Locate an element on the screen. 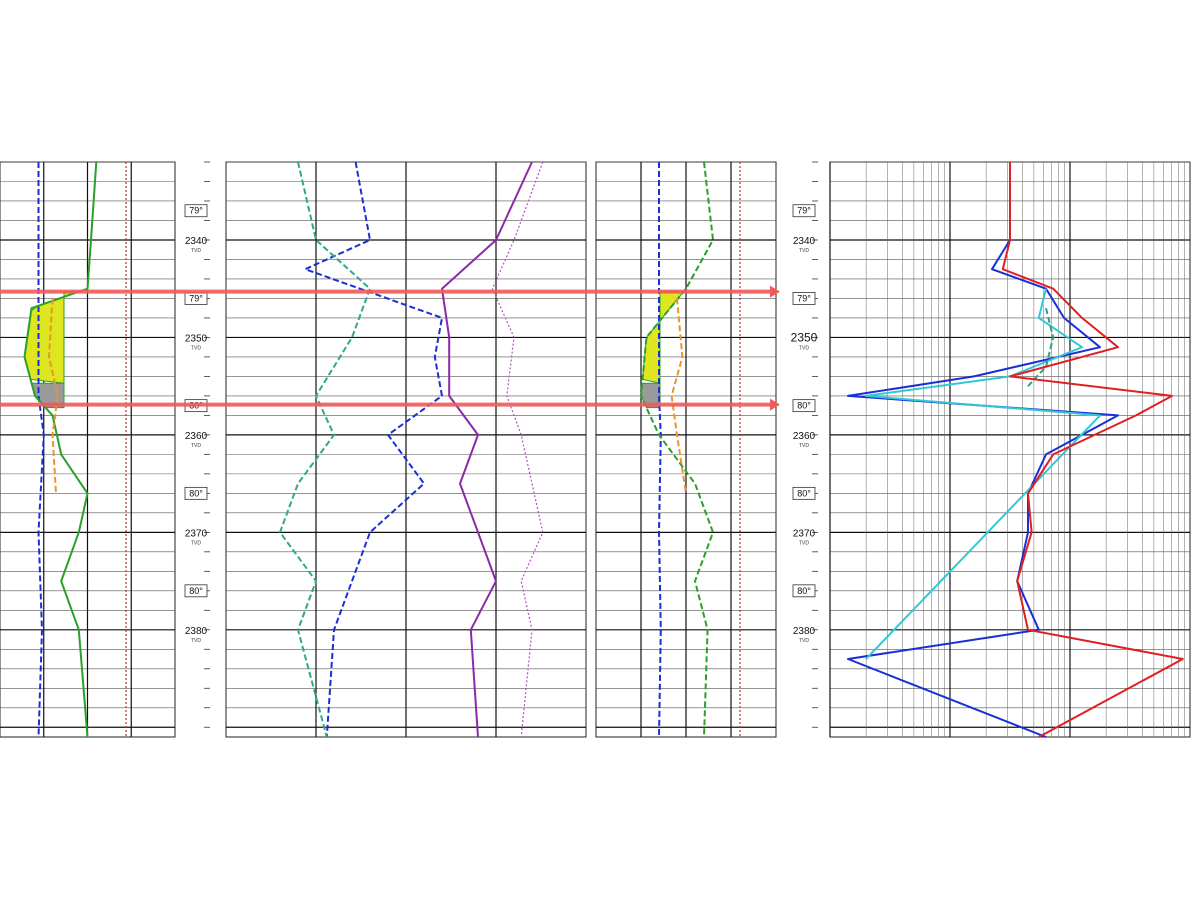  zone-base-arrowhead is located at coordinates (775, 404).